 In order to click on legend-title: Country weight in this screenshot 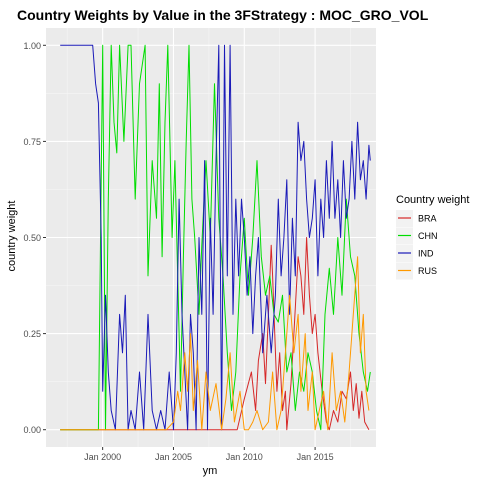, I will do `click(432, 200)`.